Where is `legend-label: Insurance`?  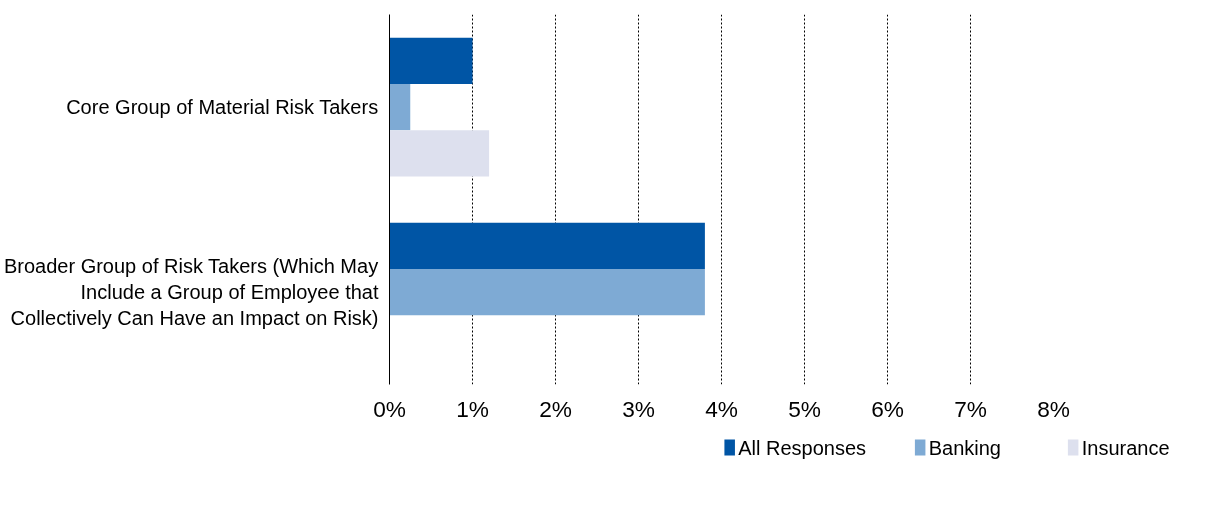 legend-label: Insurance is located at coordinates (1125, 447).